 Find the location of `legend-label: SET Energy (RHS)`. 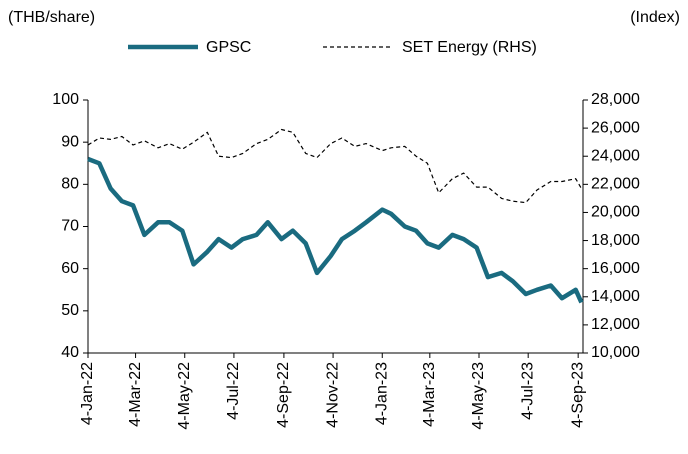

legend-label: SET Energy (RHS) is located at coordinates (469, 47).